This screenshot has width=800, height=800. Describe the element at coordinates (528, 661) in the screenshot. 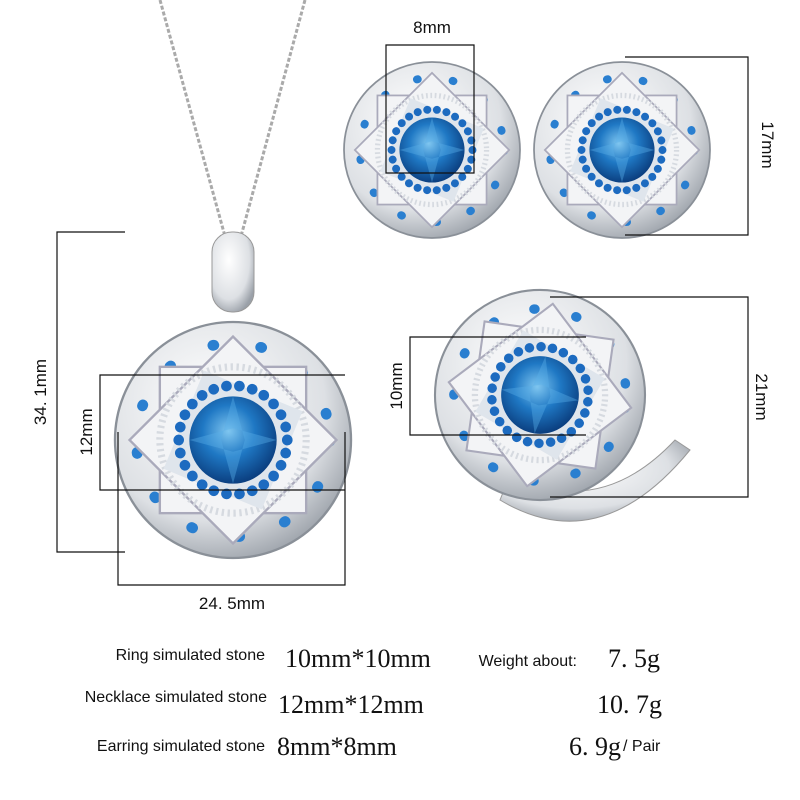

I see `weight-label: Weight about:` at that location.